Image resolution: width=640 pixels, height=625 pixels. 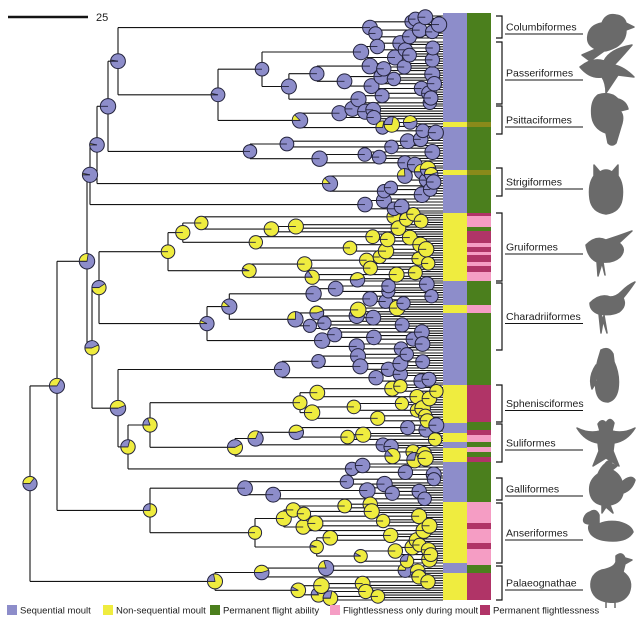 What do you see at coordinates (335, 610) in the screenshot?
I see `legend-swatch-pink` at bounding box center [335, 610].